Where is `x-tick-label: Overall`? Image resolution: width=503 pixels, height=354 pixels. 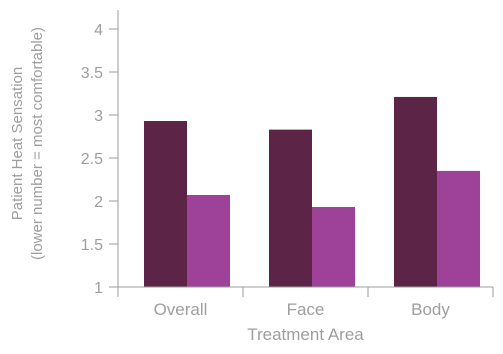 x-tick-label: Overall is located at coordinates (181, 309).